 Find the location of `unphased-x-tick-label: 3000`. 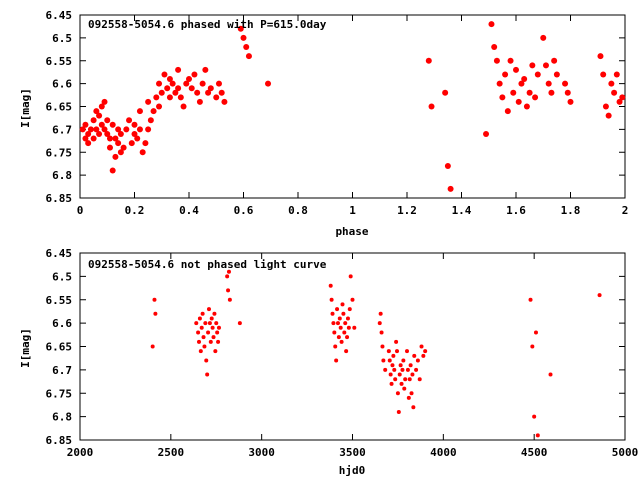

unphased-x-tick-label: 3000 is located at coordinates (261, 452).